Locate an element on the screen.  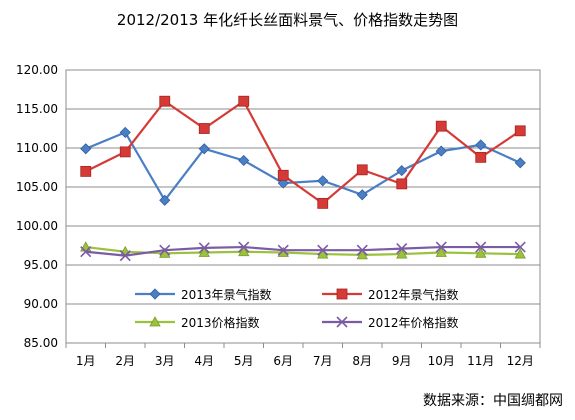
legend-label: 2013价格指数 is located at coordinates (220, 322).